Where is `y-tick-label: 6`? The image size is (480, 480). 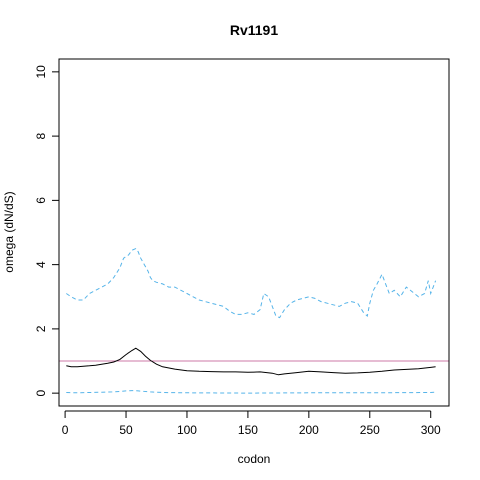 y-tick-label: 6 is located at coordinates (41, 200).